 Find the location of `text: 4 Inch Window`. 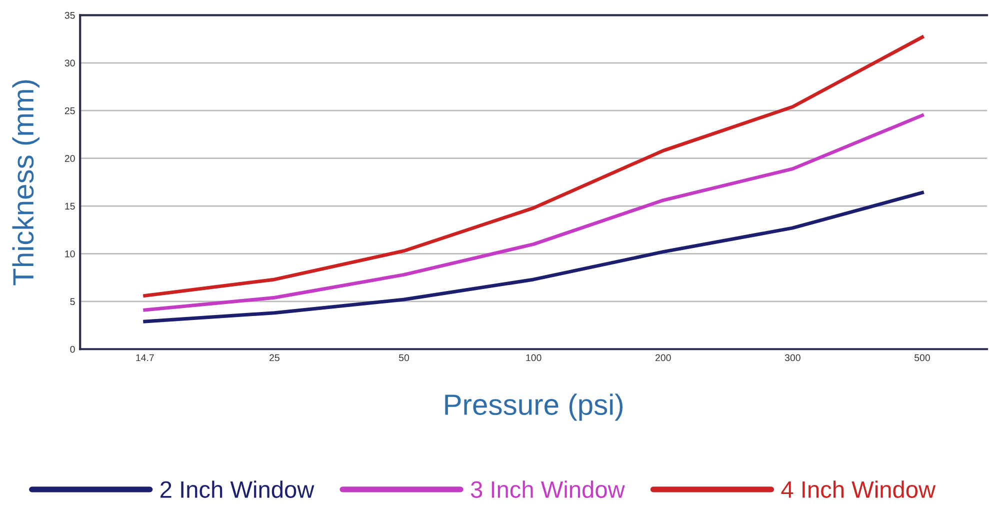

text: 4 Inch Window is located at coordinates (858, 489).